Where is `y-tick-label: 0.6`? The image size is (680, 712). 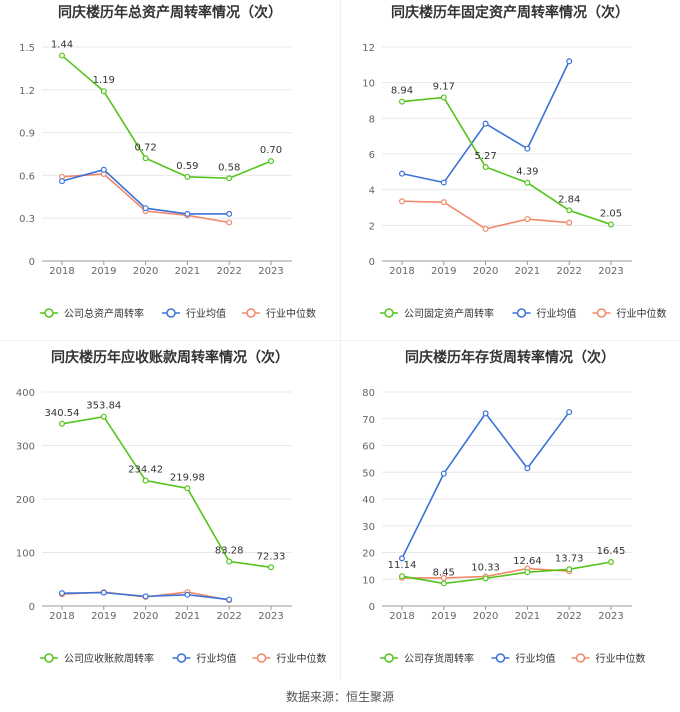 y-tick-label: 0.6 is located at coordinates (27, 176).